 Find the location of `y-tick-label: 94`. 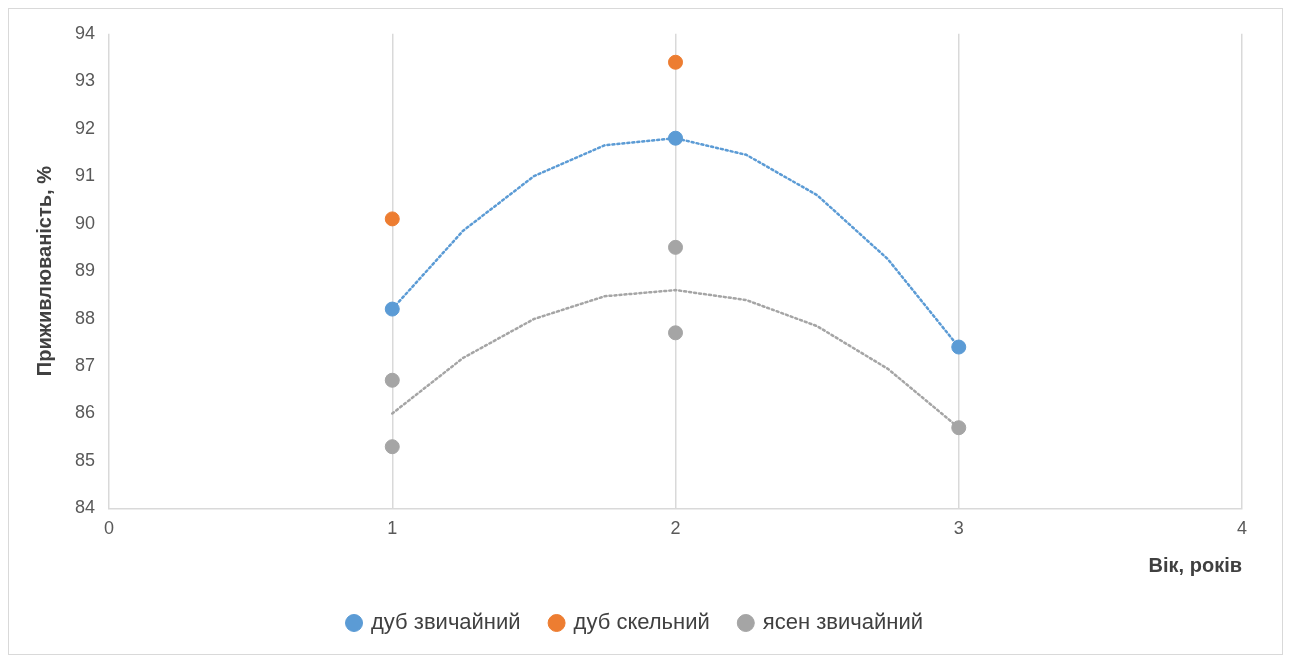

y-tick-label: 94 is located at coordinates (85, 32).